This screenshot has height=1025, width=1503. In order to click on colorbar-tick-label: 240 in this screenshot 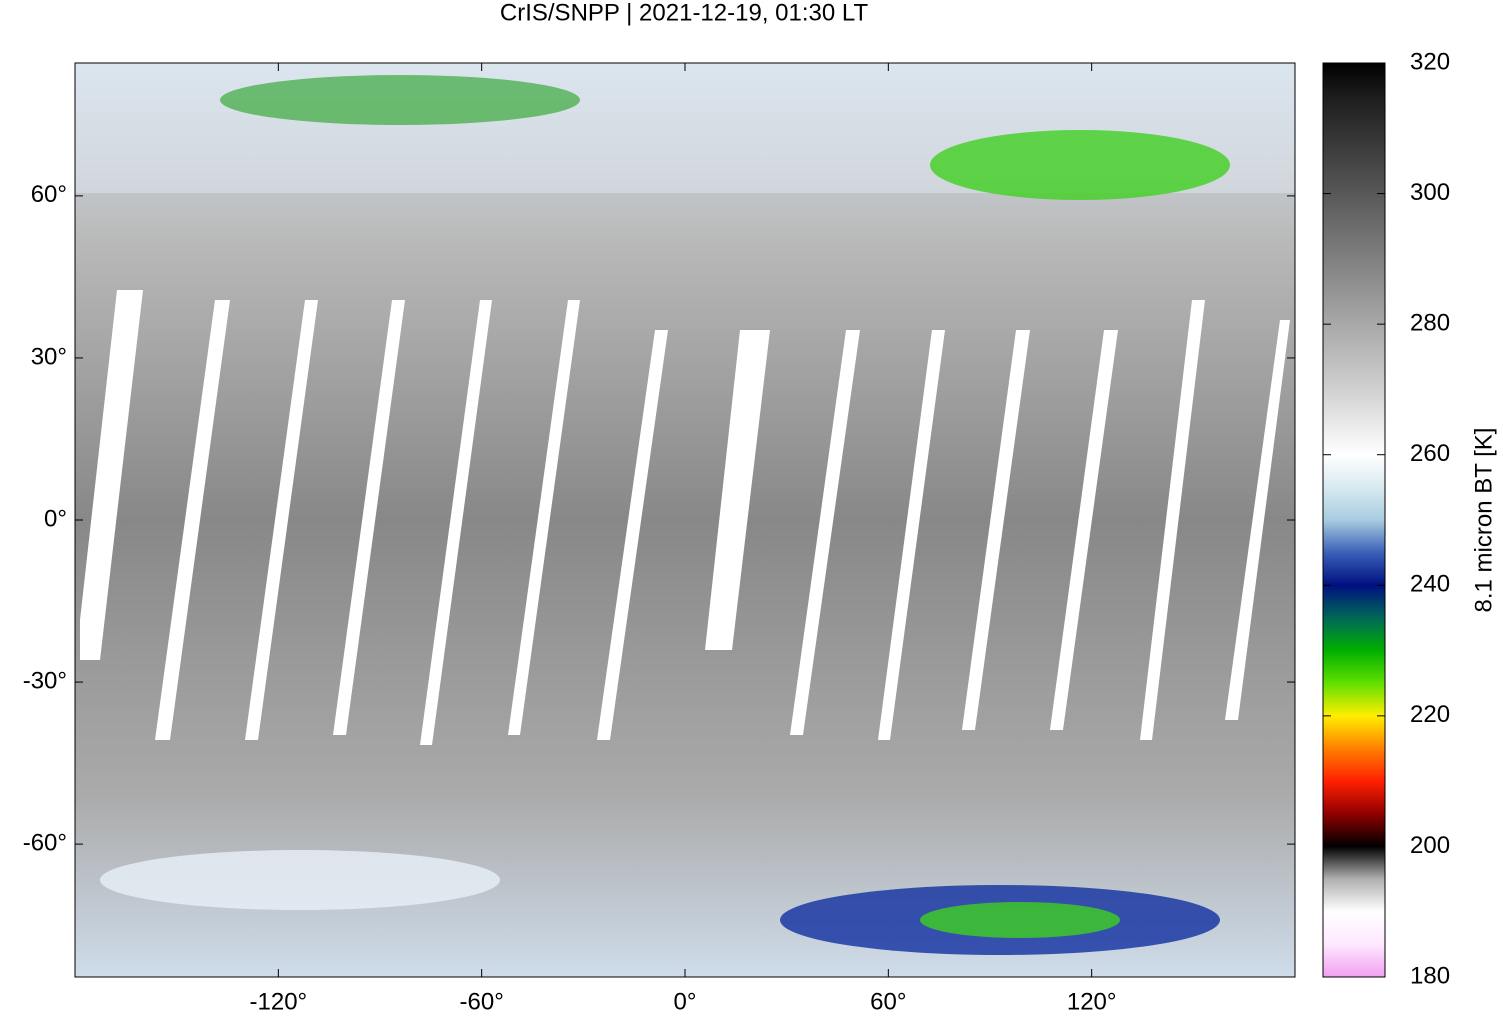, I will do `click(1430, 584)`.